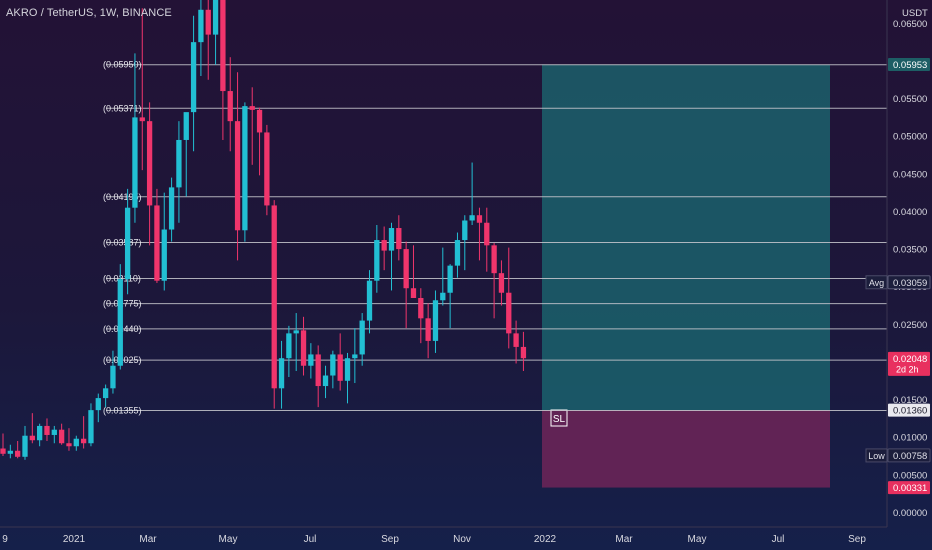 The image size is (932, 550). What do you see at coordinates (545, 539) in the screenshot?
I see `time-tick: 2022` at bounding box center [545, 539].